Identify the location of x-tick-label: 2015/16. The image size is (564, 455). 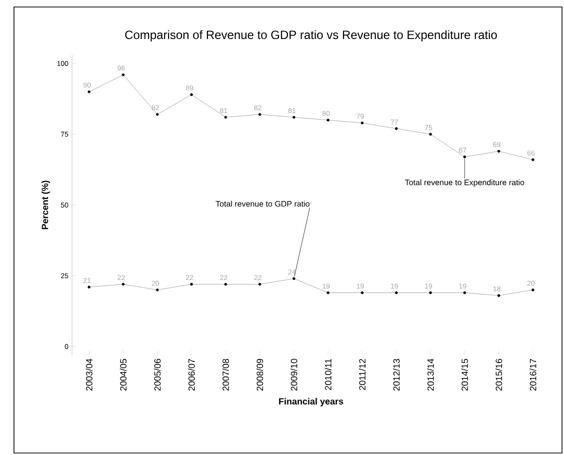
(498, 374).